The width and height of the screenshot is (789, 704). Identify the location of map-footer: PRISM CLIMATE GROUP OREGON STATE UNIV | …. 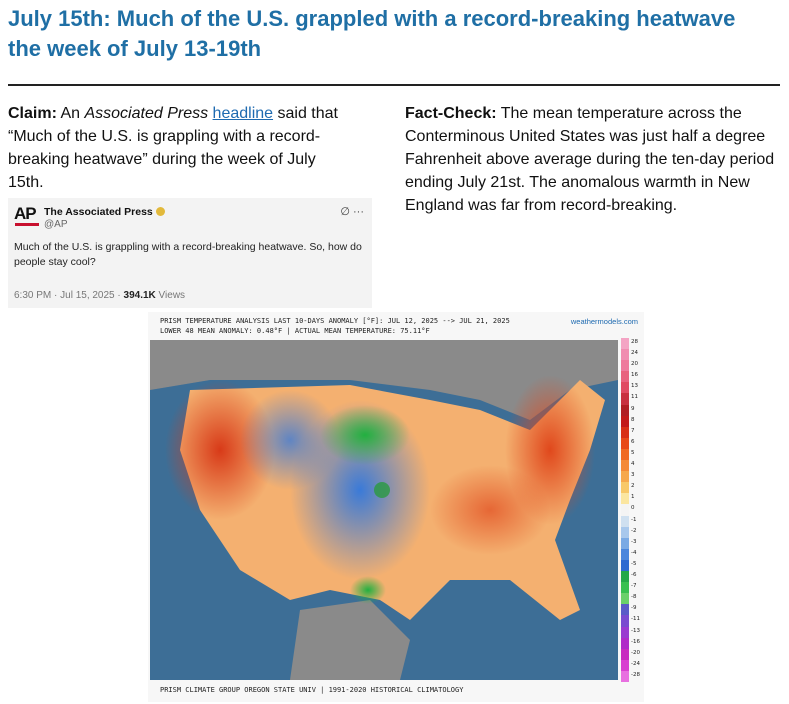
(312, 690).